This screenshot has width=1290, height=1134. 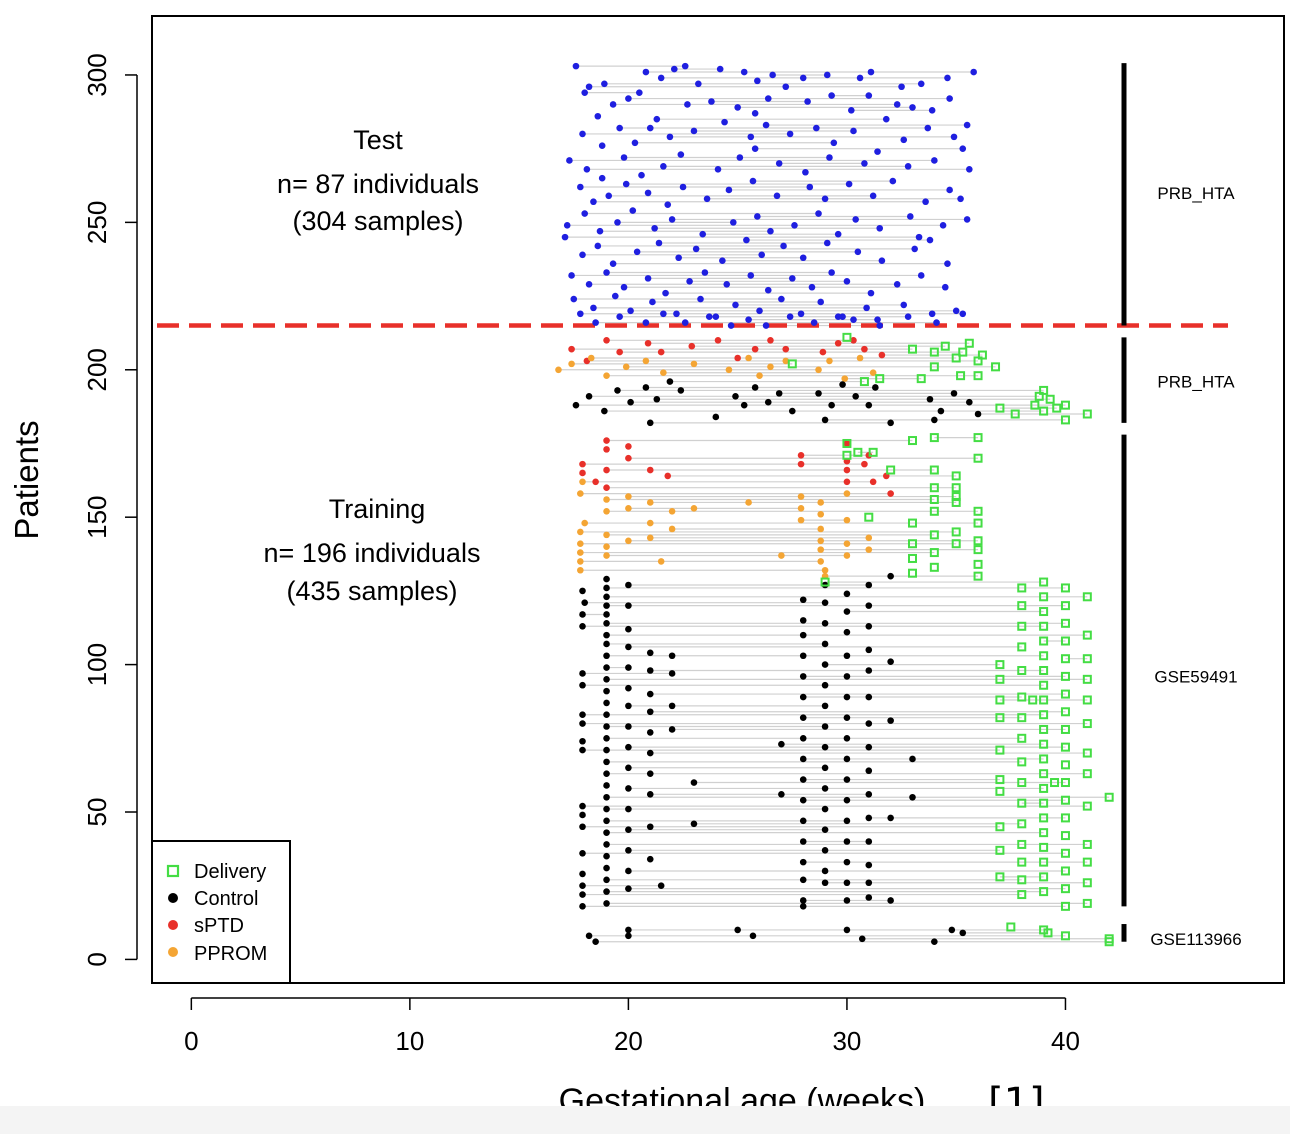 What do you see at coordinates (378, 184) in the screenshot?
I see `annotation-test-line1: n= 87 individuals` at bounding box center [378, 184].